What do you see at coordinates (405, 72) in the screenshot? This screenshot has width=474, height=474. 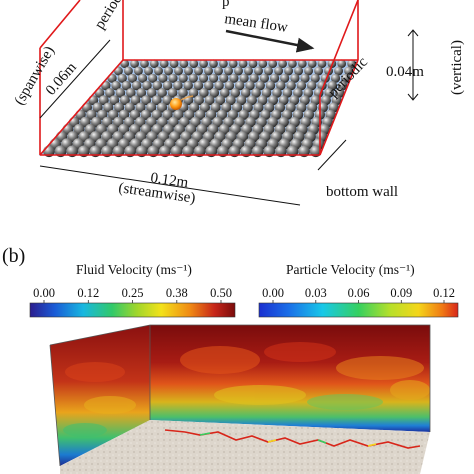 I see `vertical-dim-label: 0.04m` at bounding box center [405, 72].